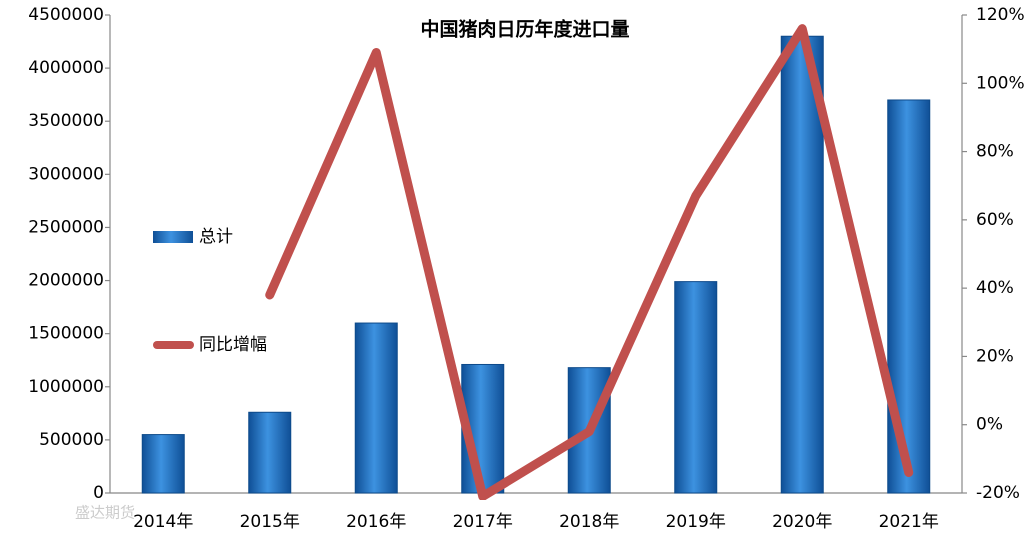 The height and width of the screenshot is (551, 1036). What do you see at coordinates (66, 68) in the screenshot?
I see `y-tick-label: 4000000` at bounding box center [66, 68].